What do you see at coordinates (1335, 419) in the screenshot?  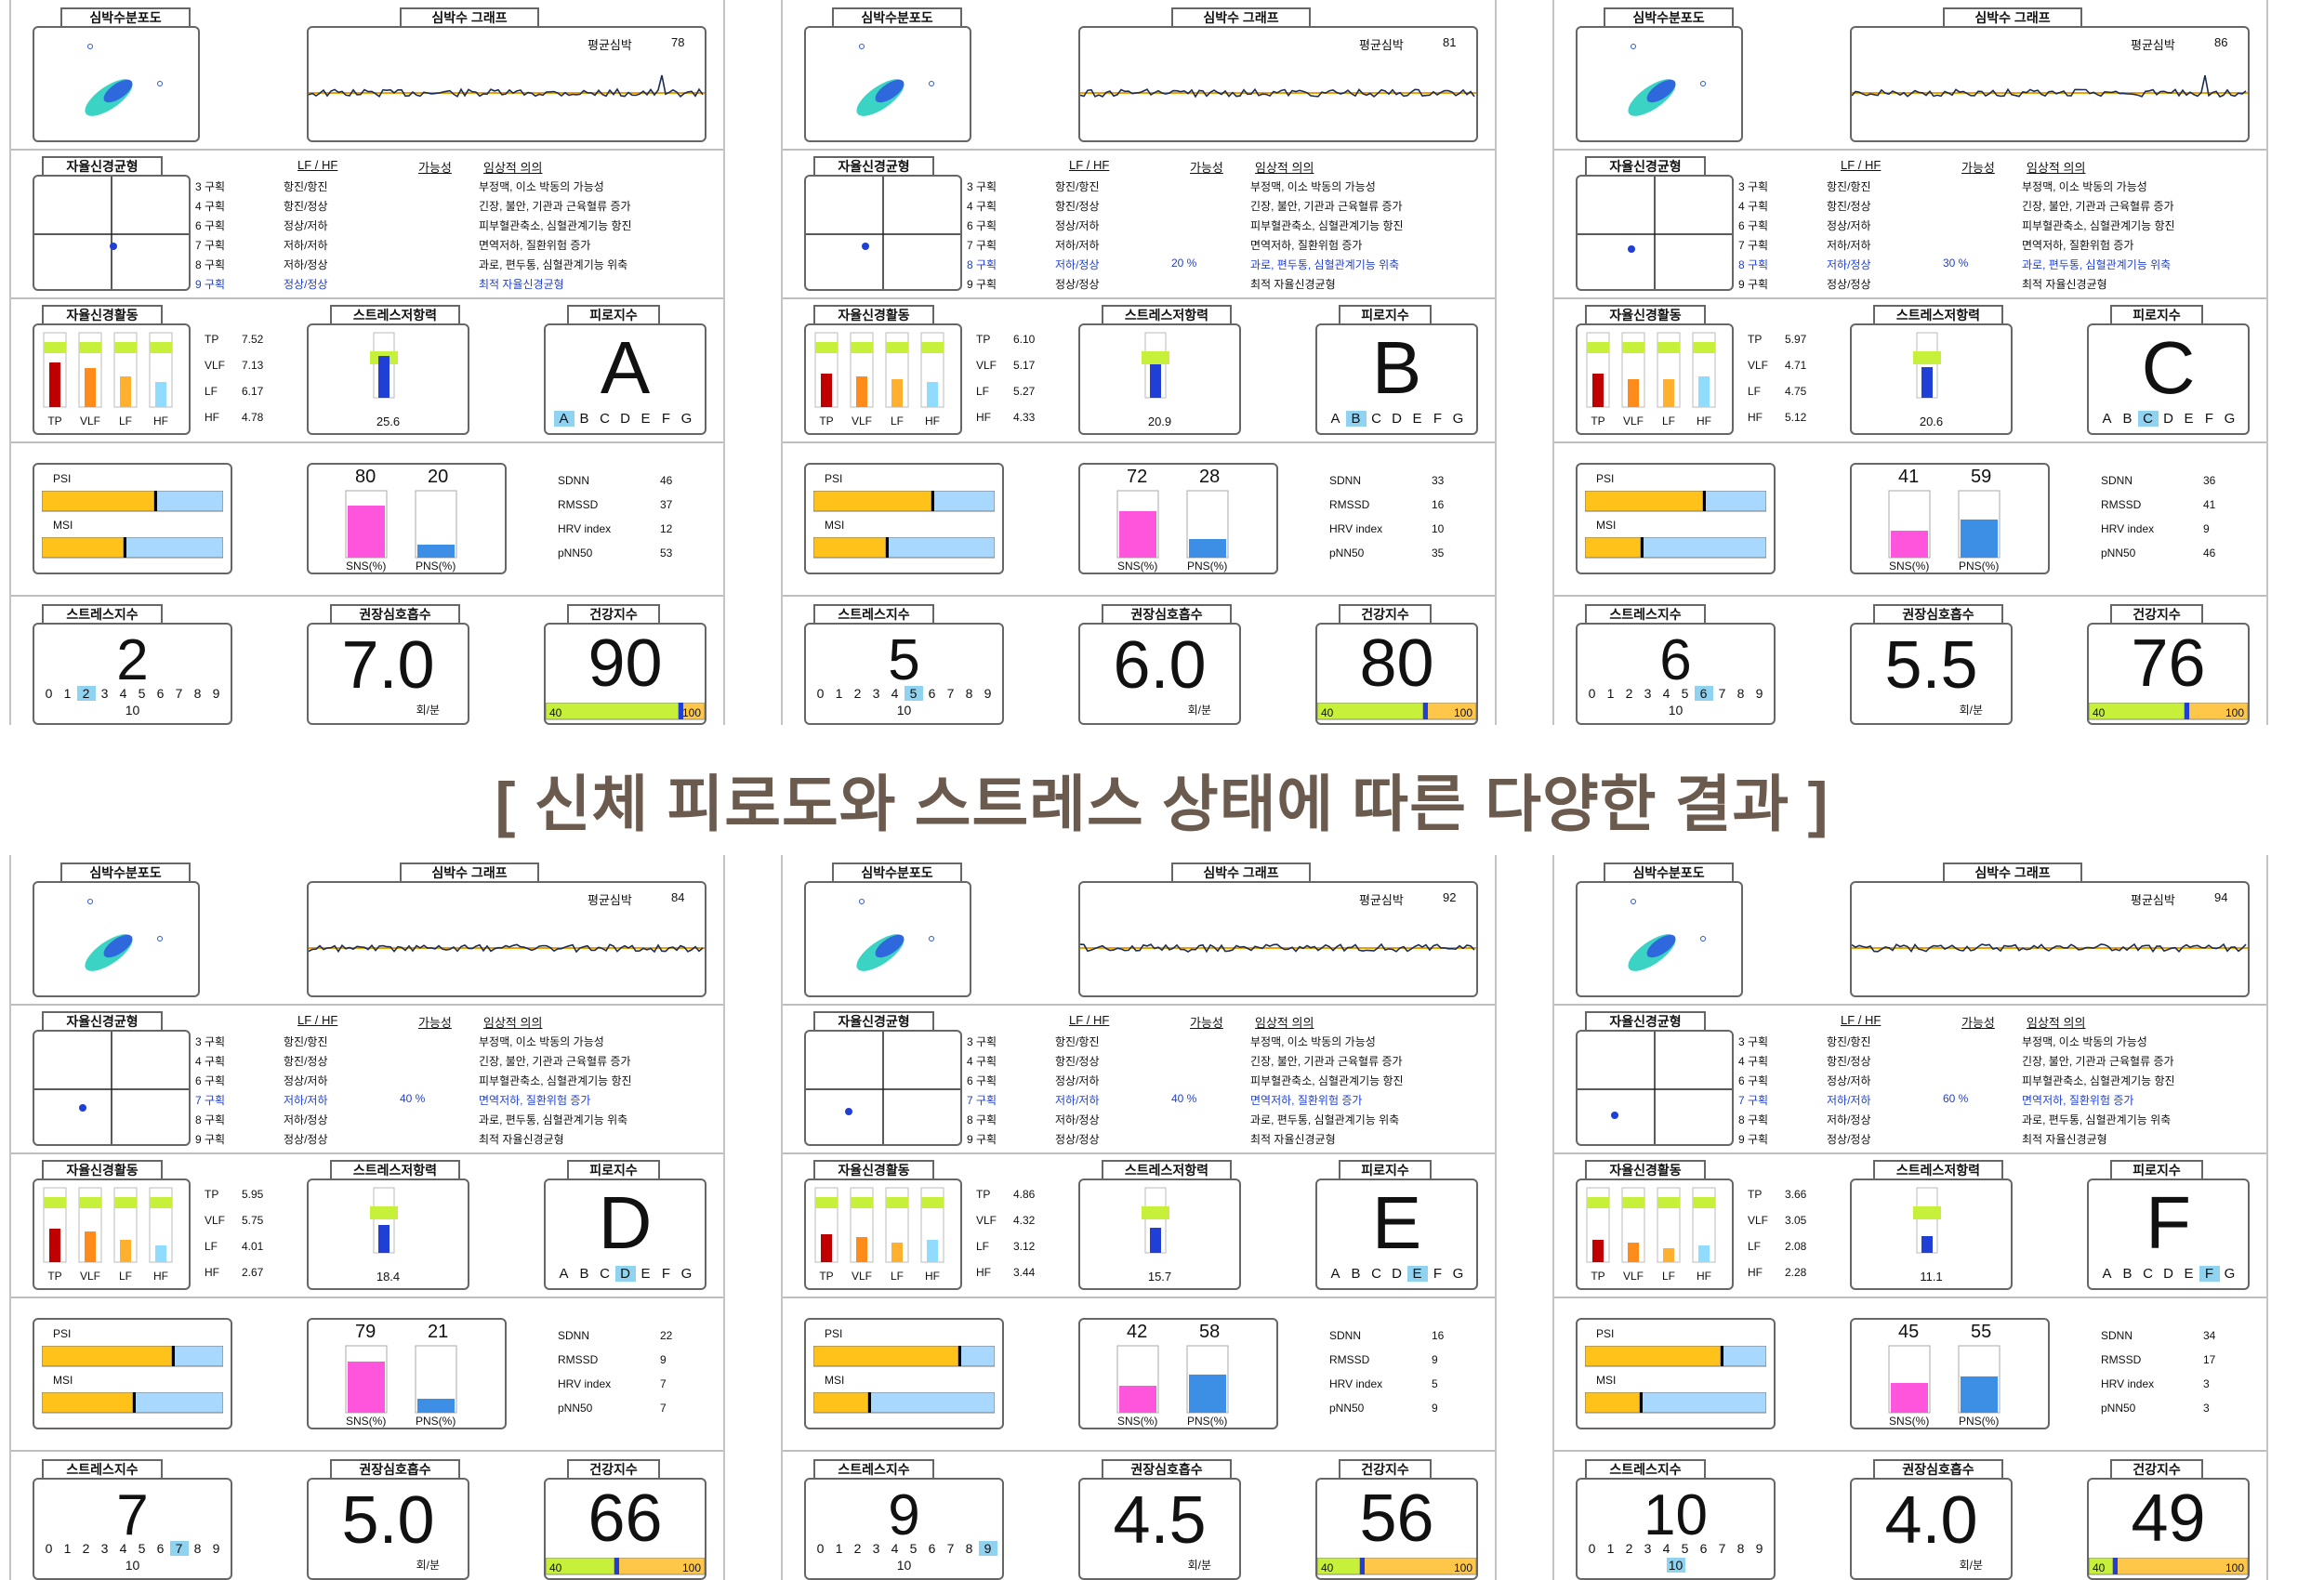 I see `grade-item: A` at bounding box center [1335, 419].